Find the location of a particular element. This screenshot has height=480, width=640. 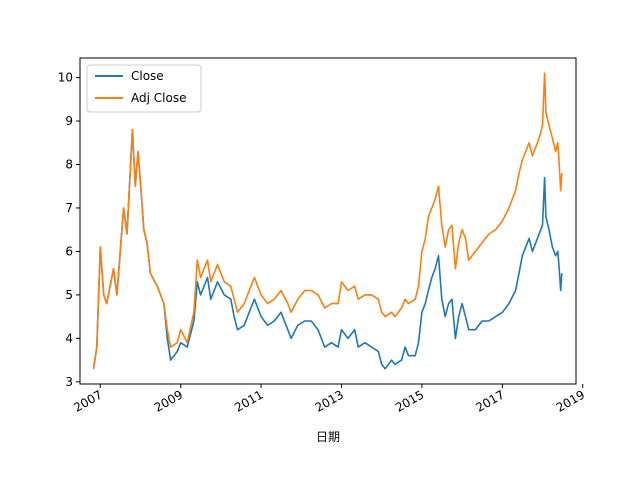

y-tick-label: 8 is located at coordinates (69, 164).